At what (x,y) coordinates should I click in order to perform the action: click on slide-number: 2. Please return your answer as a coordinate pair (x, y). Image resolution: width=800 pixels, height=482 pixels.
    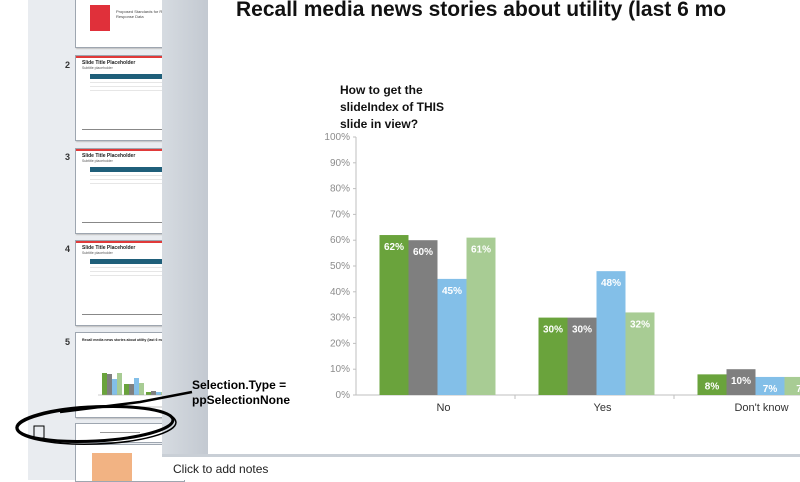
    Looking at the image, I should click on (67, 65).